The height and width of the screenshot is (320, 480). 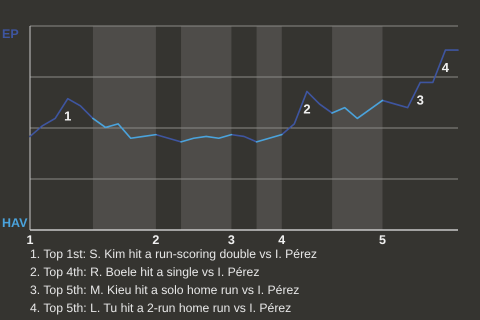 What do you see at coordinates (156, 240) in the screenshot?
I see `x-tick-label: 2` at bounding box center [156, 240].